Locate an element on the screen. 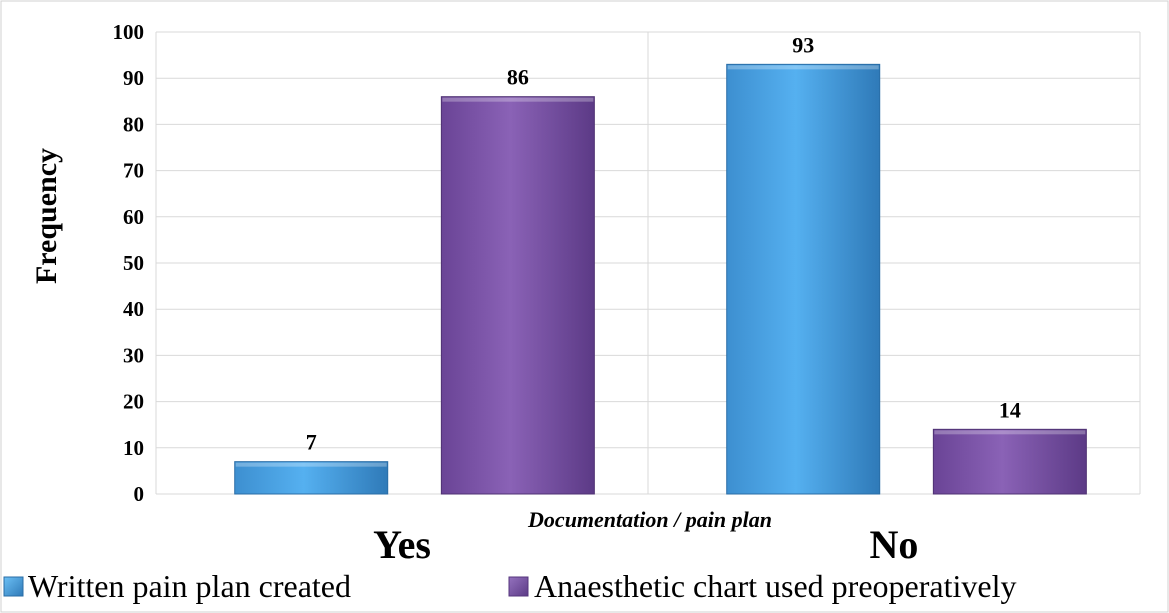  y-tick-label: 100 is located at coordinates (129, 32).